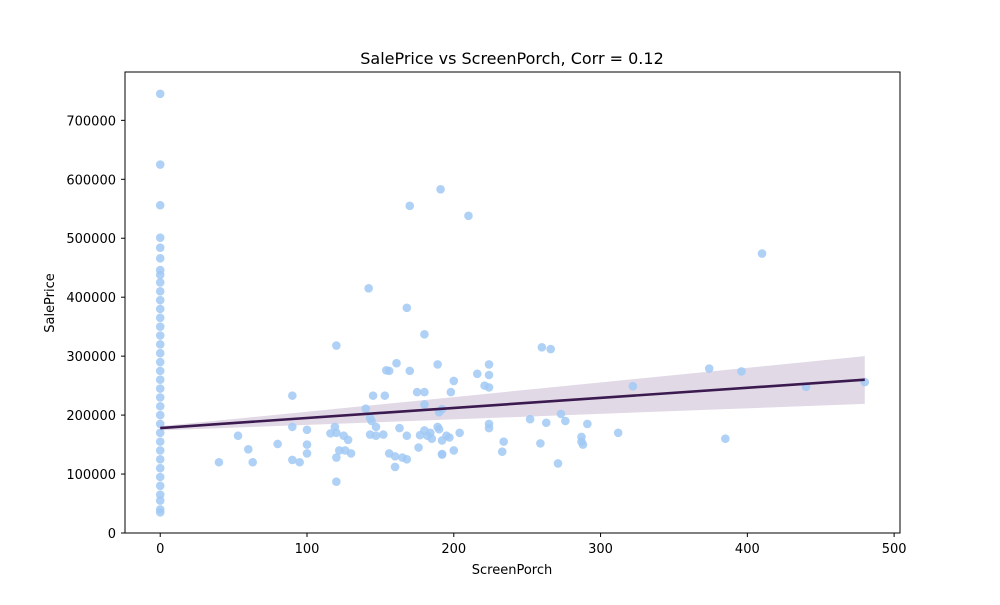  What do you see at coordinates (894, 549) in the screenshot?
I see `x-tick-label: 500` at bounding box center [894, 549].